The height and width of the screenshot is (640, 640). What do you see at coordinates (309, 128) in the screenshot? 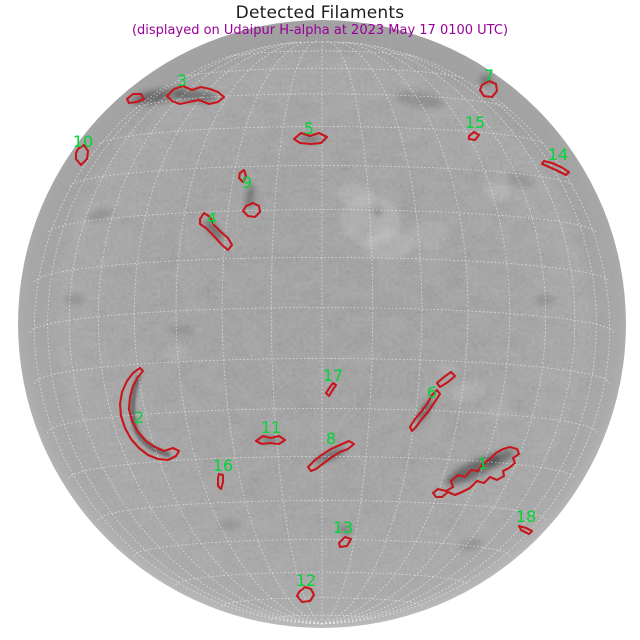
I see `filament-label-5: 5` at bounding box center [309, 128].